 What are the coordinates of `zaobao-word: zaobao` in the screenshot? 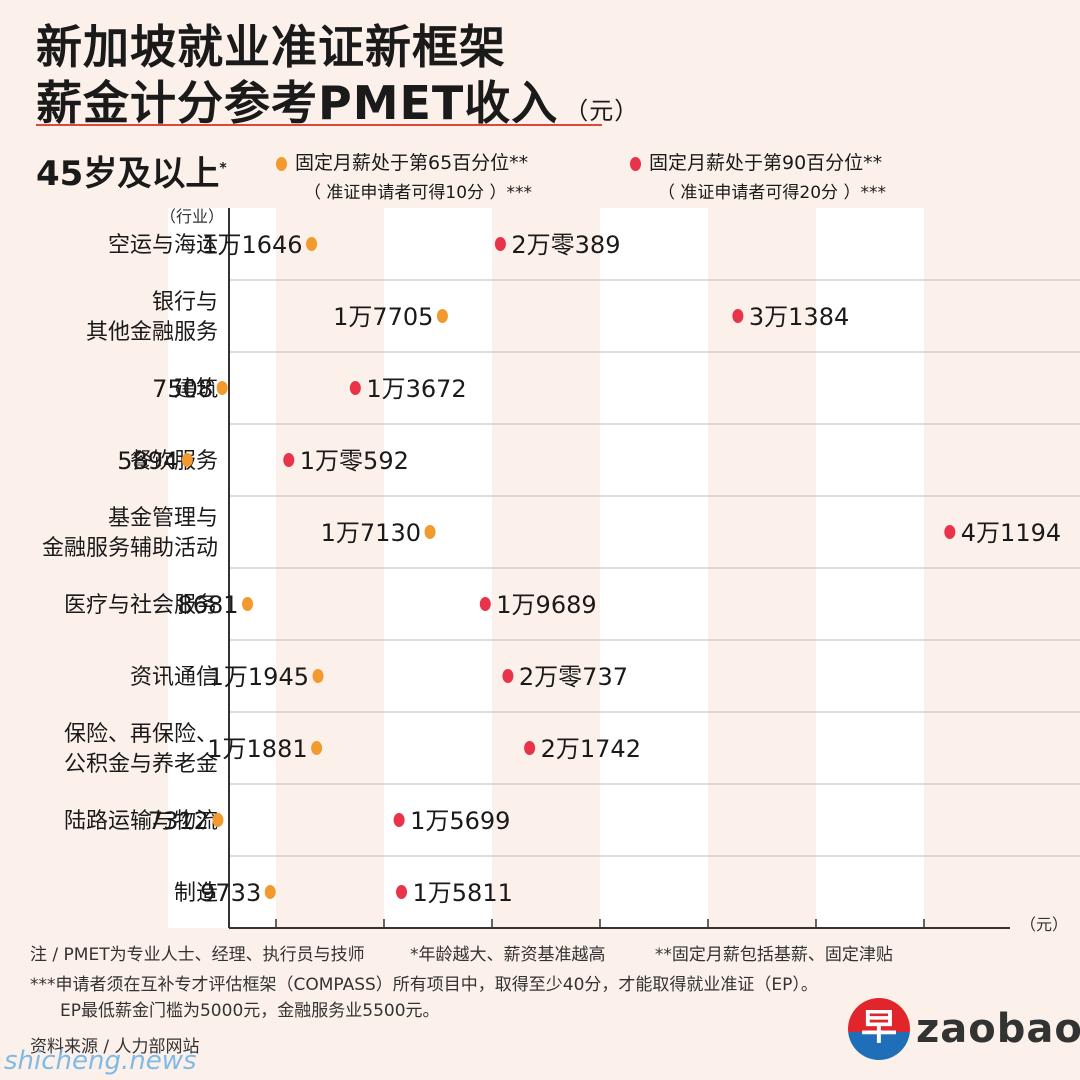 It's located at (998, 1029).